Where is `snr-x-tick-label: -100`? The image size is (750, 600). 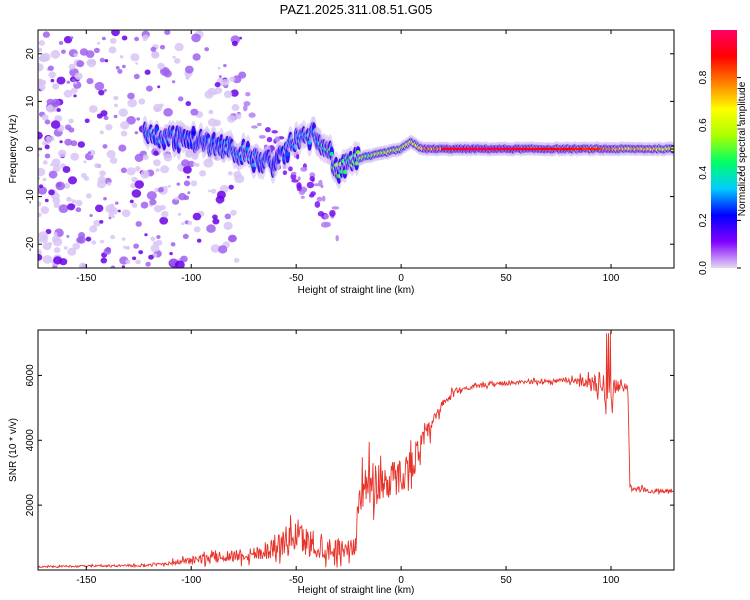
snr-x-tick-label: -100 is located at coordinates (191, 580).